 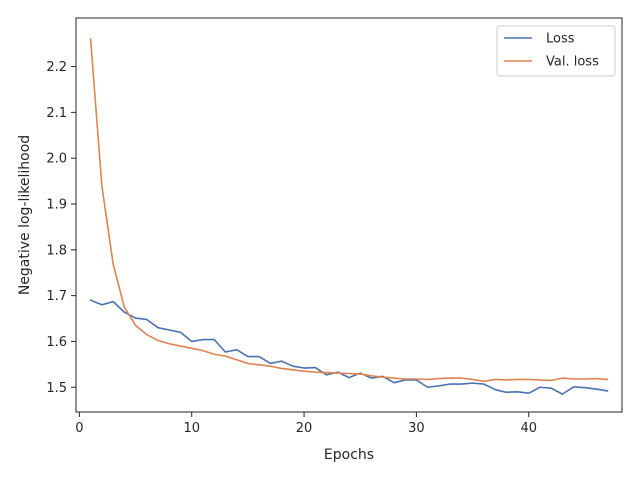 What do you see at coordinates (416, 428) in the screenshot?
I see `x-tick-label: 30` at bounding box center [416, 428].